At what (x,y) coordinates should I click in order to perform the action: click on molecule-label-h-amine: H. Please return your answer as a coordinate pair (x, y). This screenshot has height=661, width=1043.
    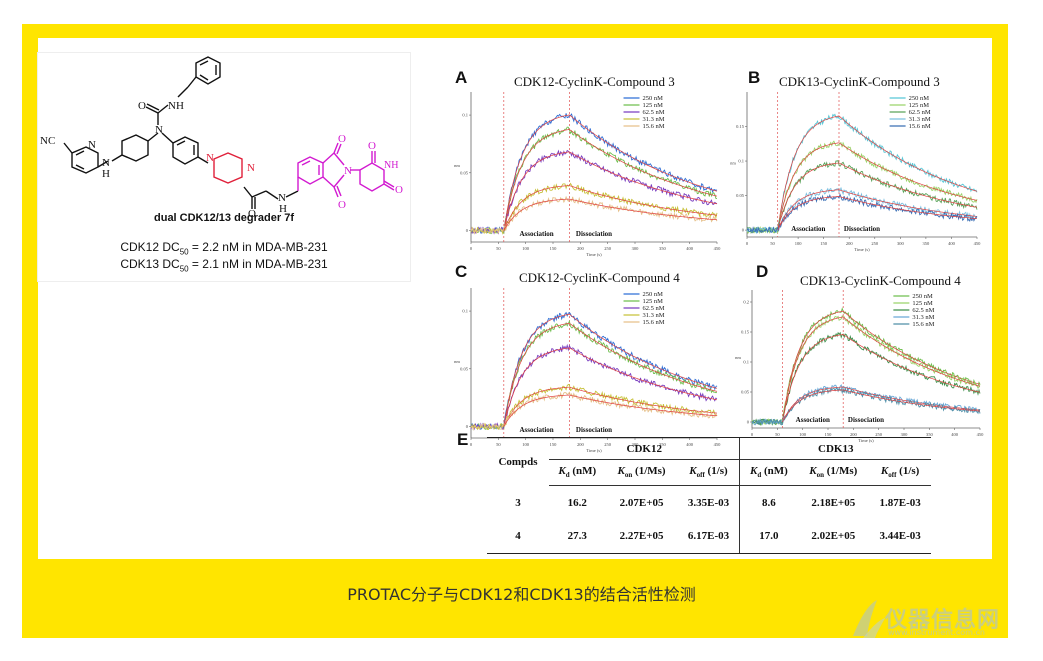
    Looking at the image, I should click on (106, 174).